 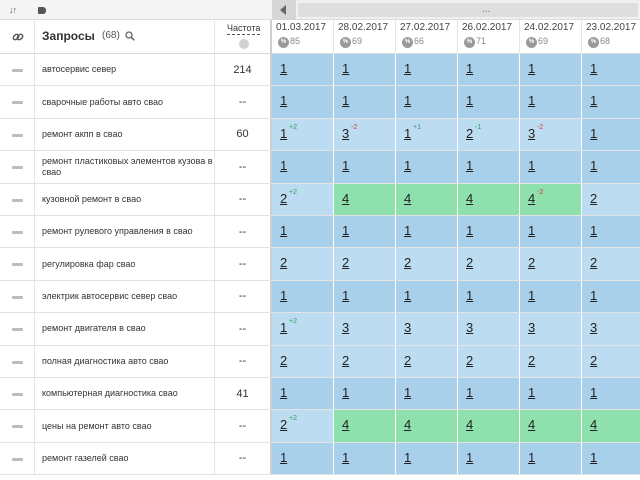 I want to click on date-column-header: 27.02.2017% 66, so click(x=427, y=37).